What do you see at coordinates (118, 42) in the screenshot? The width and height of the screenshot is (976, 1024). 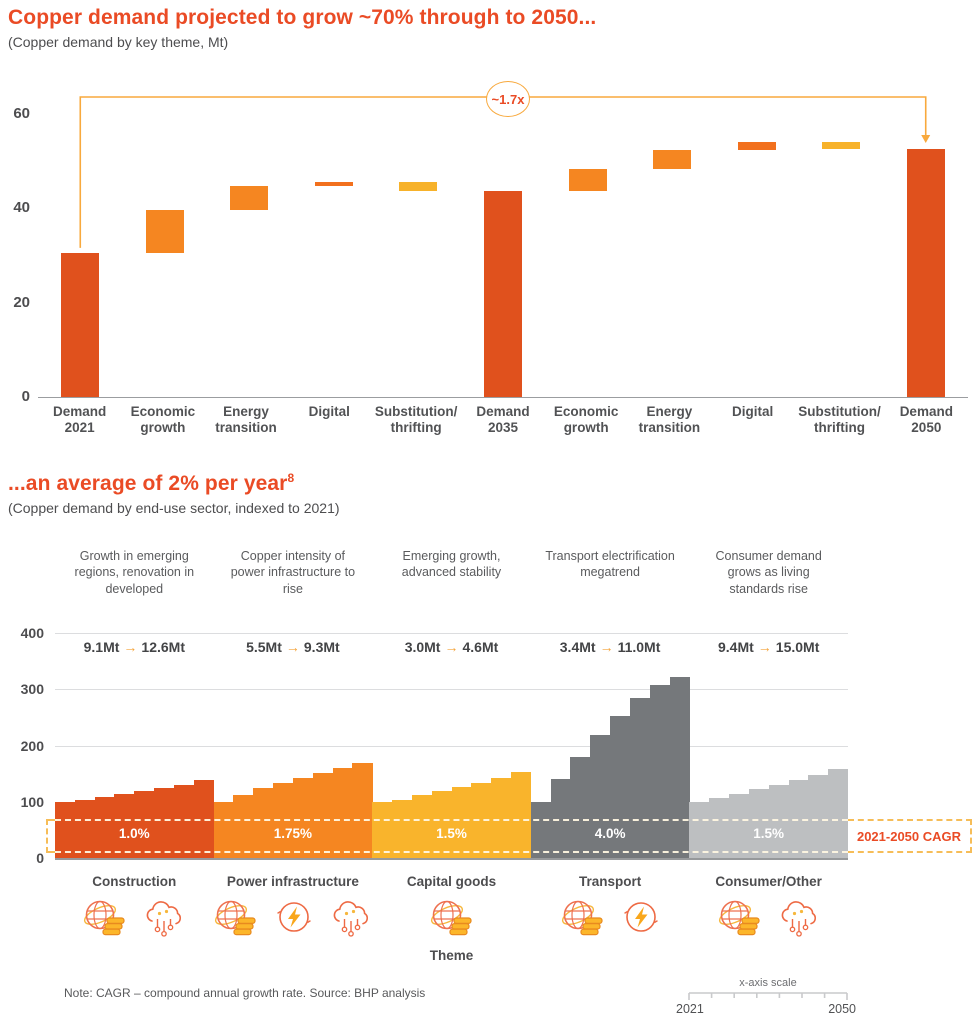 I see `chart1-subtitle: (Copper demand by key theme, Mt)` at bounding box center [118, 42].